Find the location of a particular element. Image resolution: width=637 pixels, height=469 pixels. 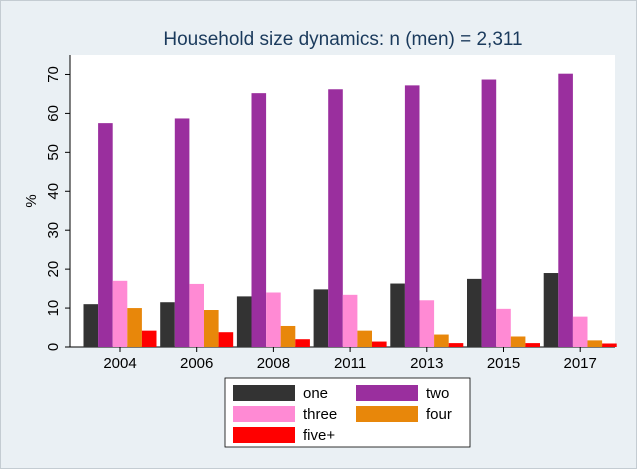

x-tick-label: 2006 is located at coordinates (196, 363).